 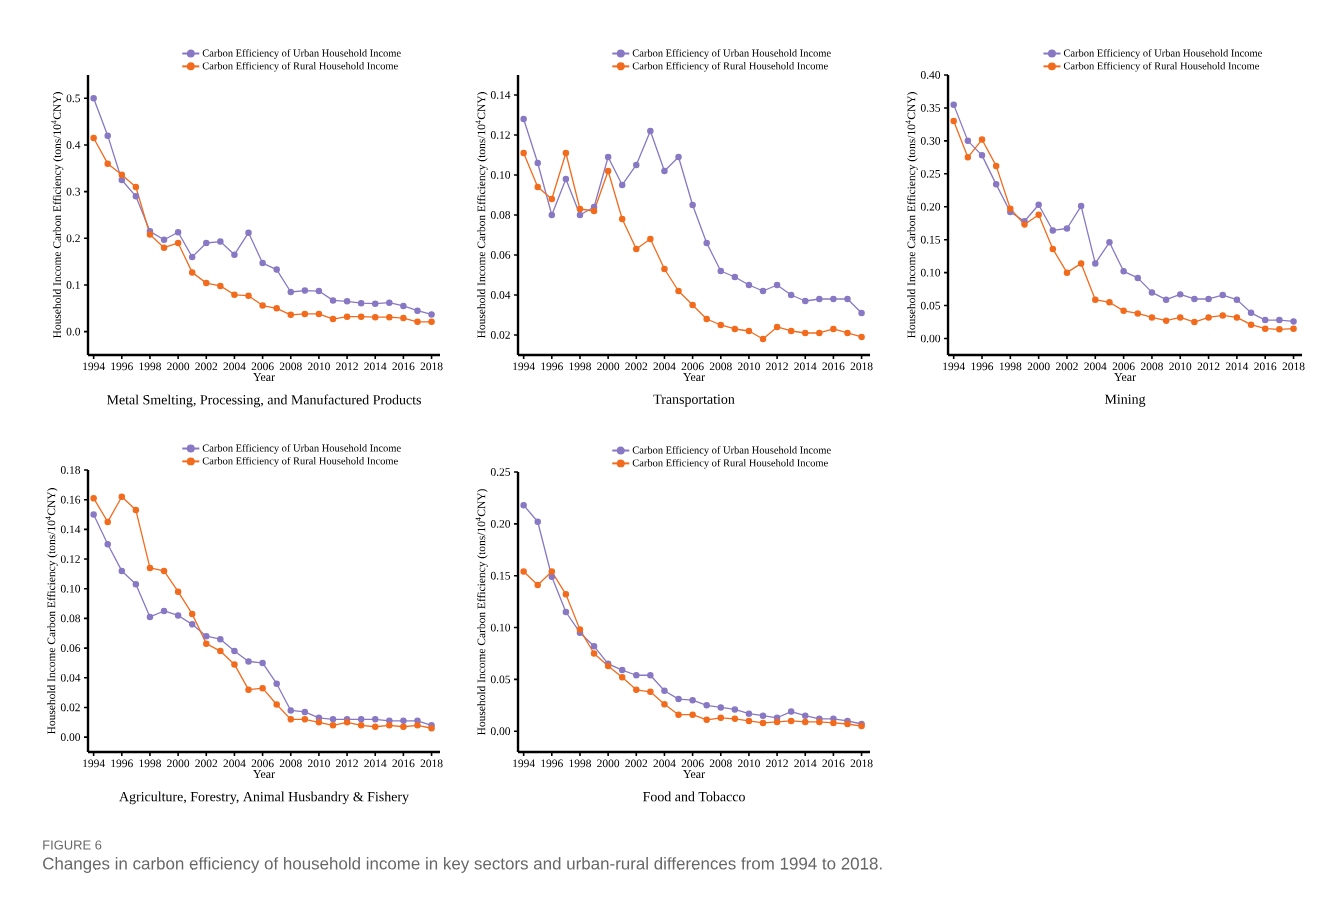 I want to click on text: Agriculture, Forestry, Animal Husbandry & Fishery, so click(x=264, y=798).